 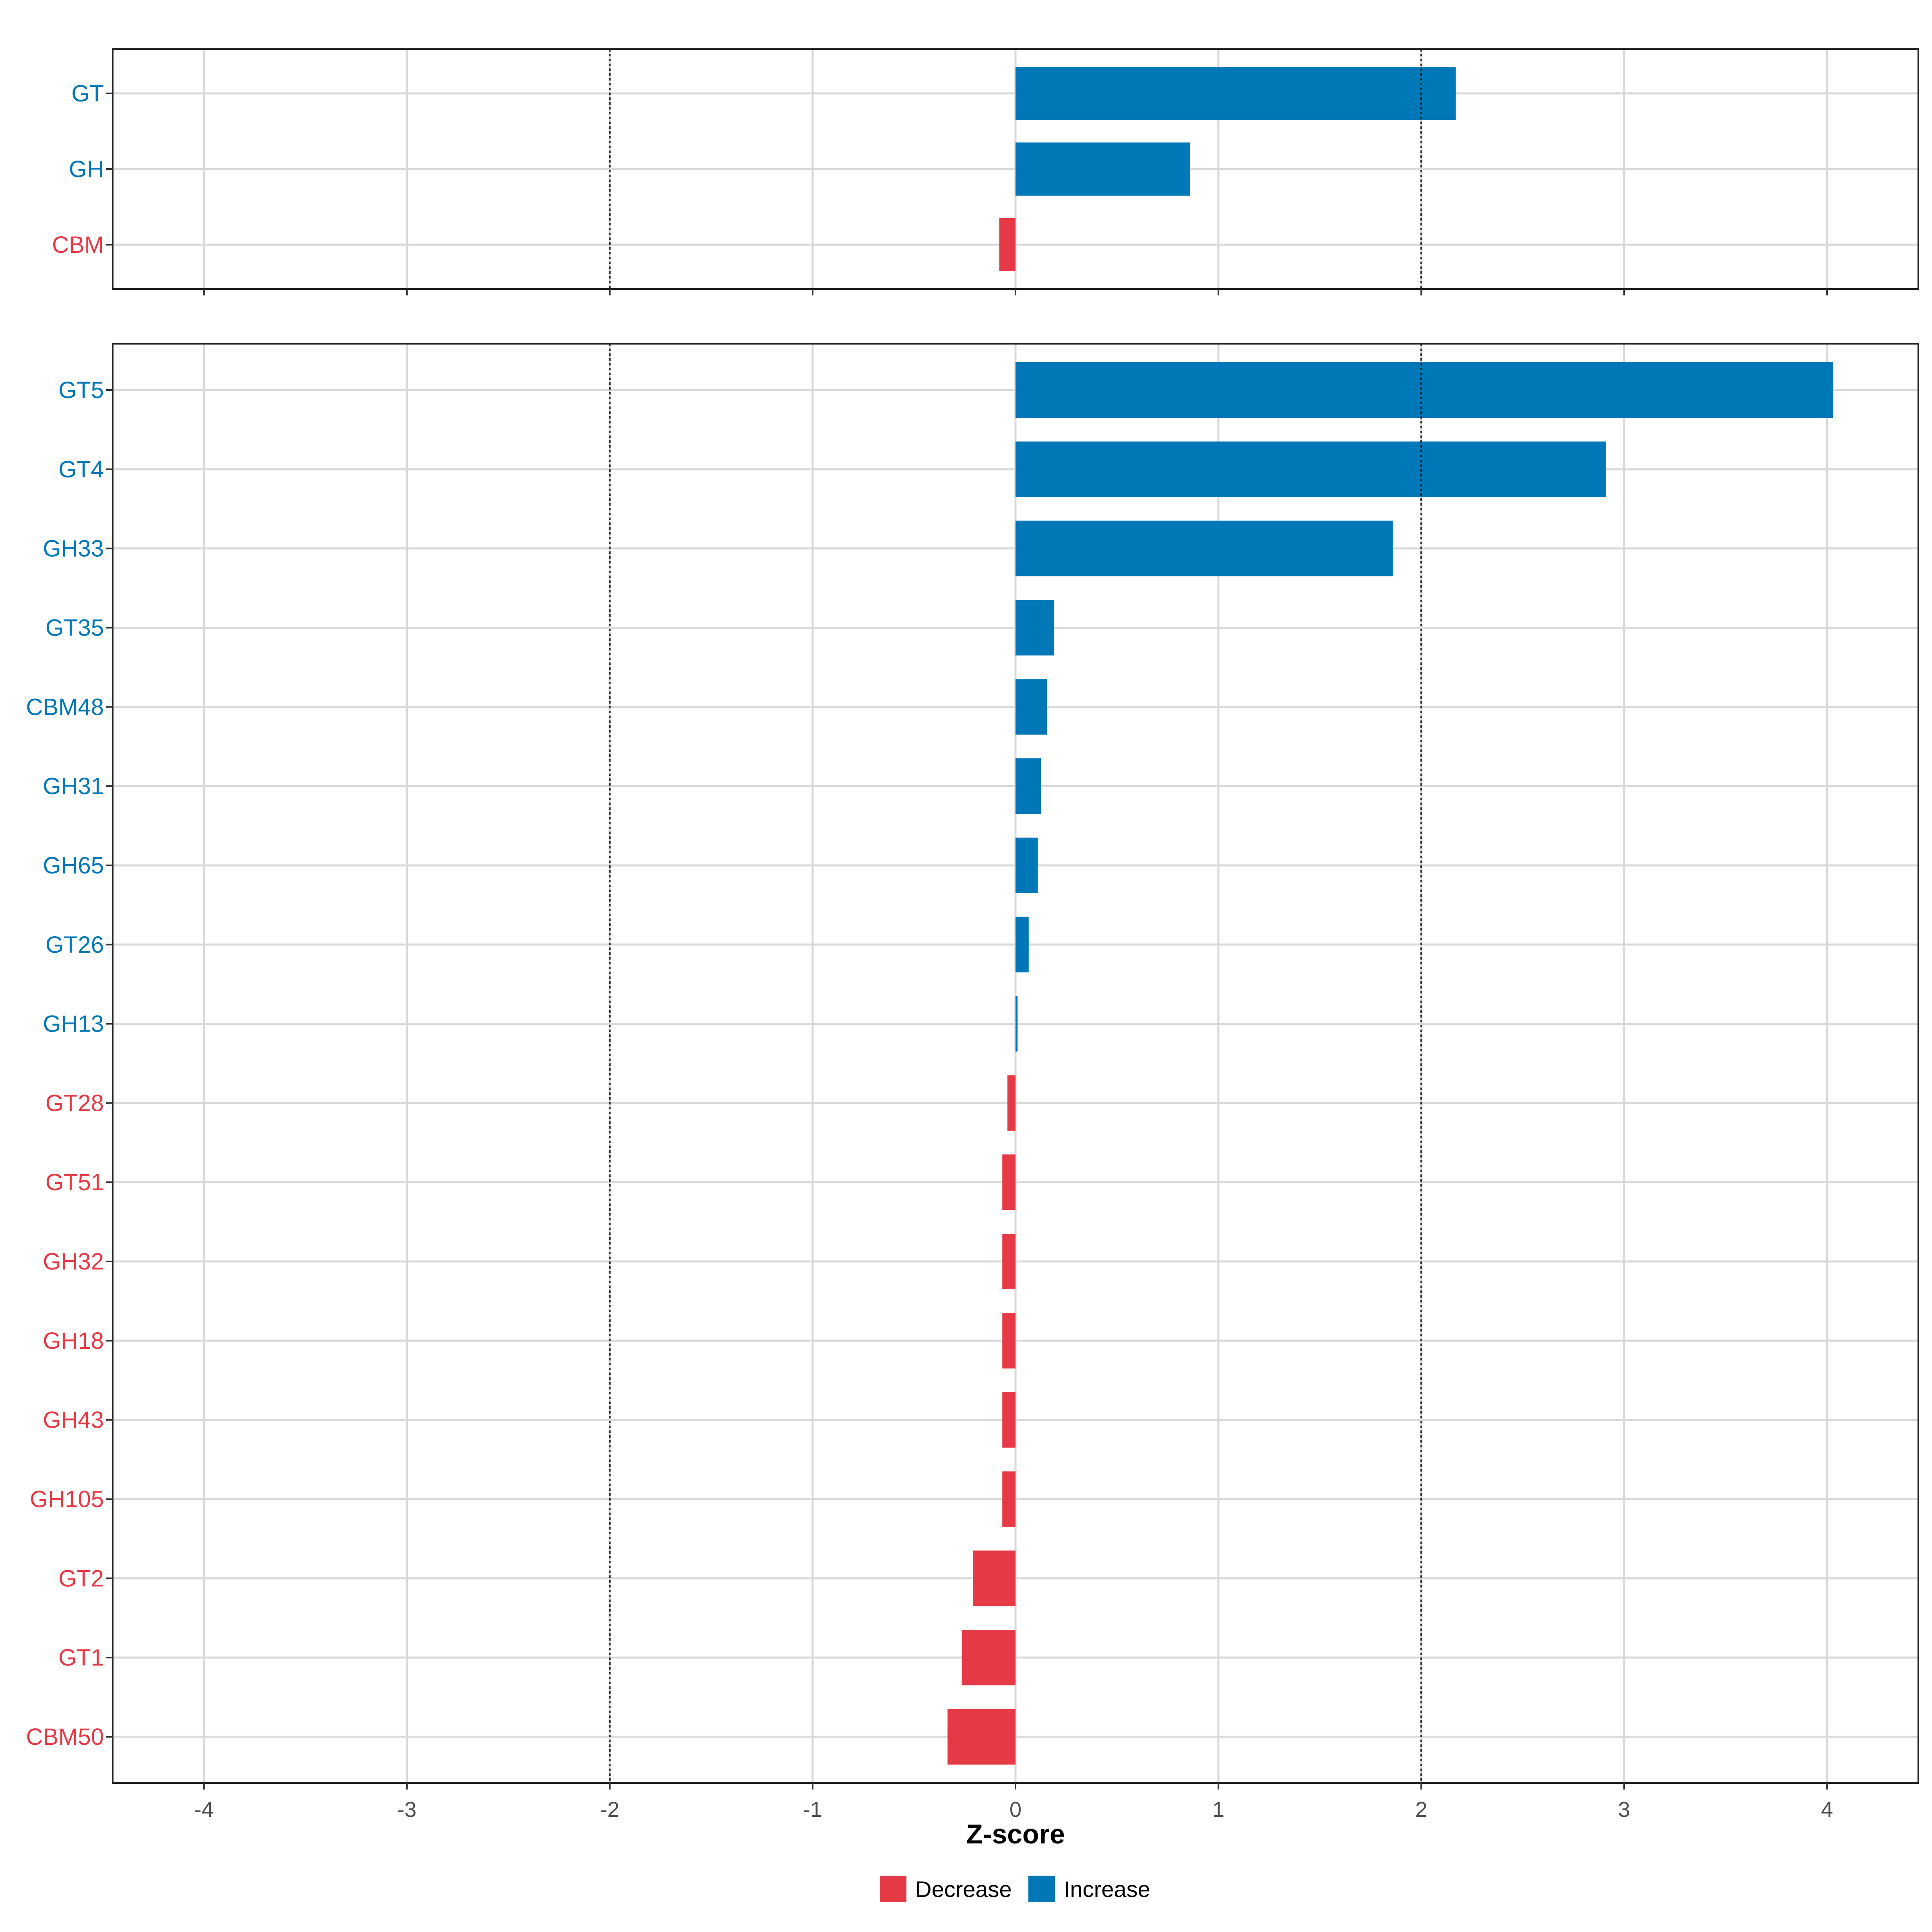 I want to click on bar-gh, so click(x=1103, y=169).